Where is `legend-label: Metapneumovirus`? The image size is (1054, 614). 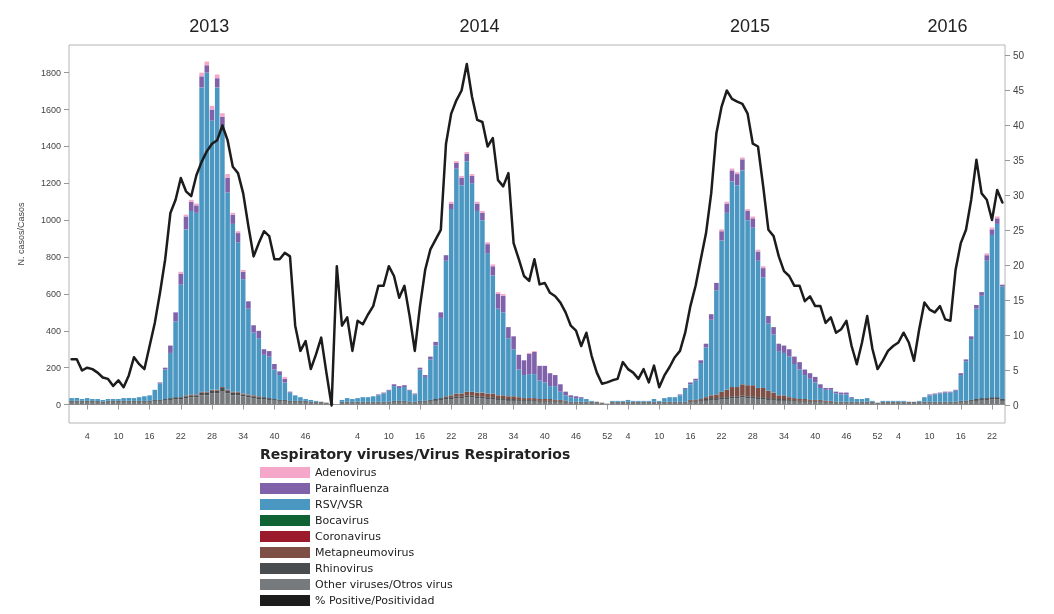 legend-label: Metapneumovirus is located at coordinates (365, 552).